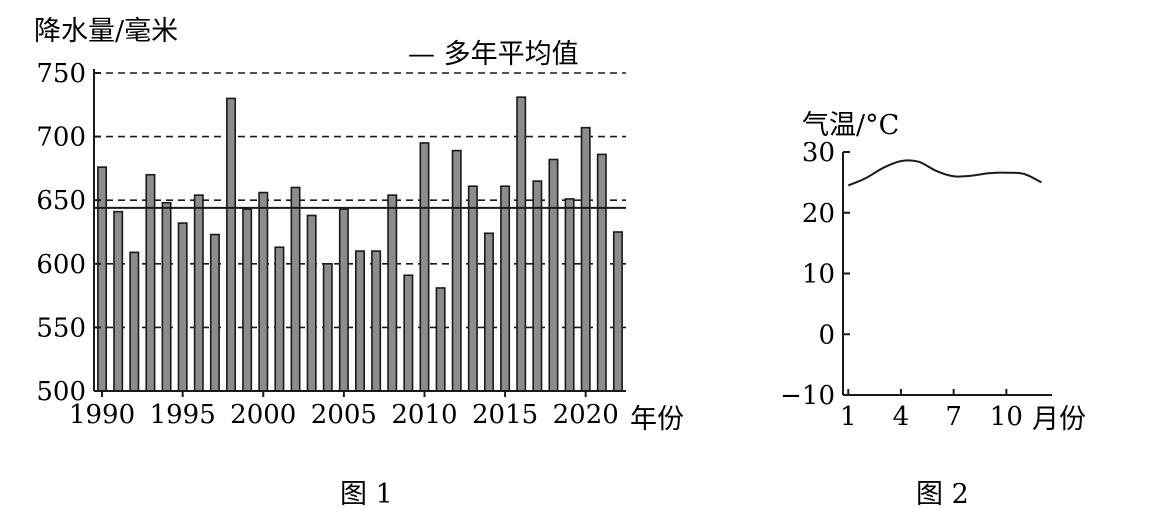  What do you see at coordinates (295, 289) in the screenshot?
I see `bar-2002` at bounding box center [295, 289].